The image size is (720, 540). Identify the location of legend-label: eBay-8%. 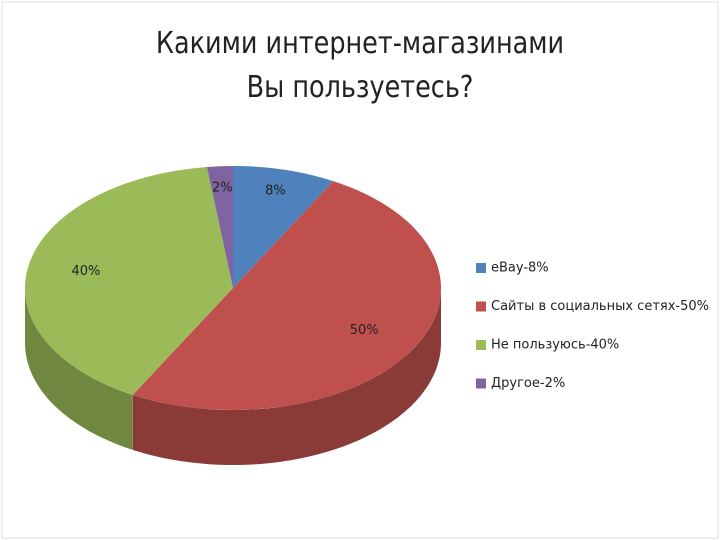
(520, 268).